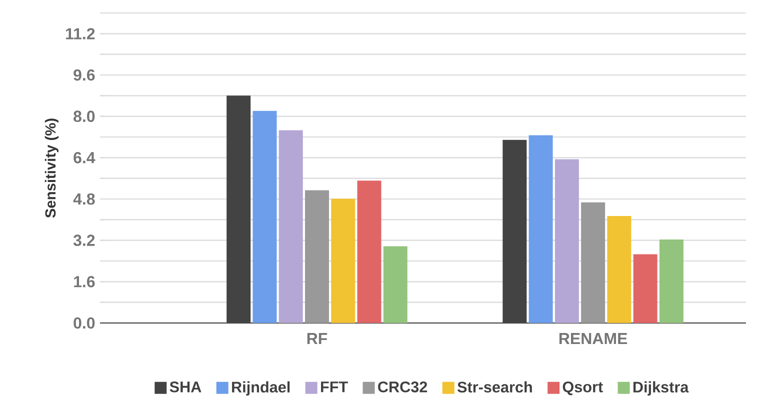 The width and height of the screenshot is (761, 401). I want to click on y-tick-label: 3.2, so click(84, 240).